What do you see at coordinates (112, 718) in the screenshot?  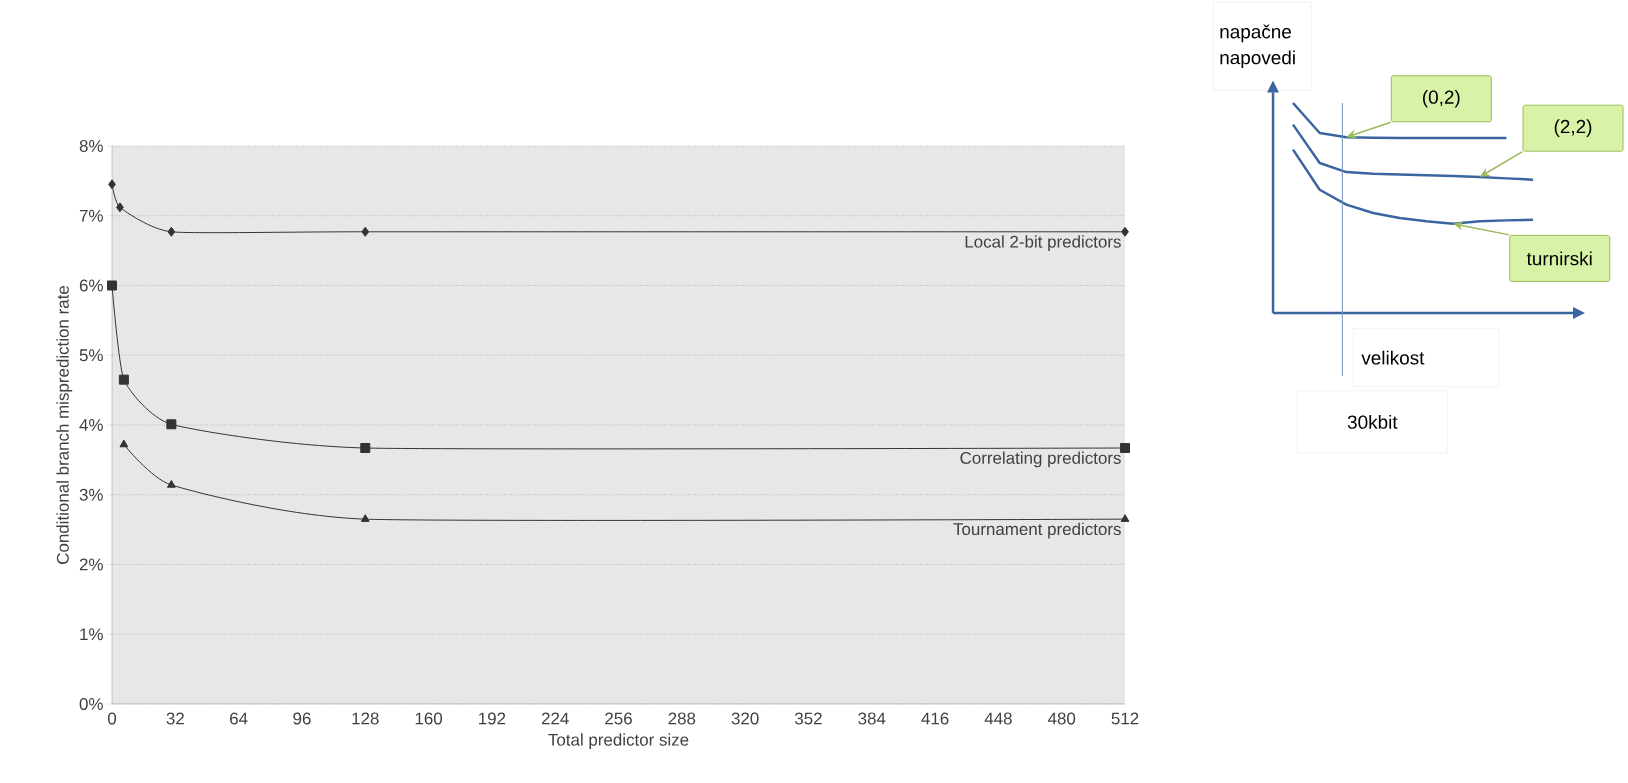 I see `x-tick-label: 0` at bounding box center [112, 718].